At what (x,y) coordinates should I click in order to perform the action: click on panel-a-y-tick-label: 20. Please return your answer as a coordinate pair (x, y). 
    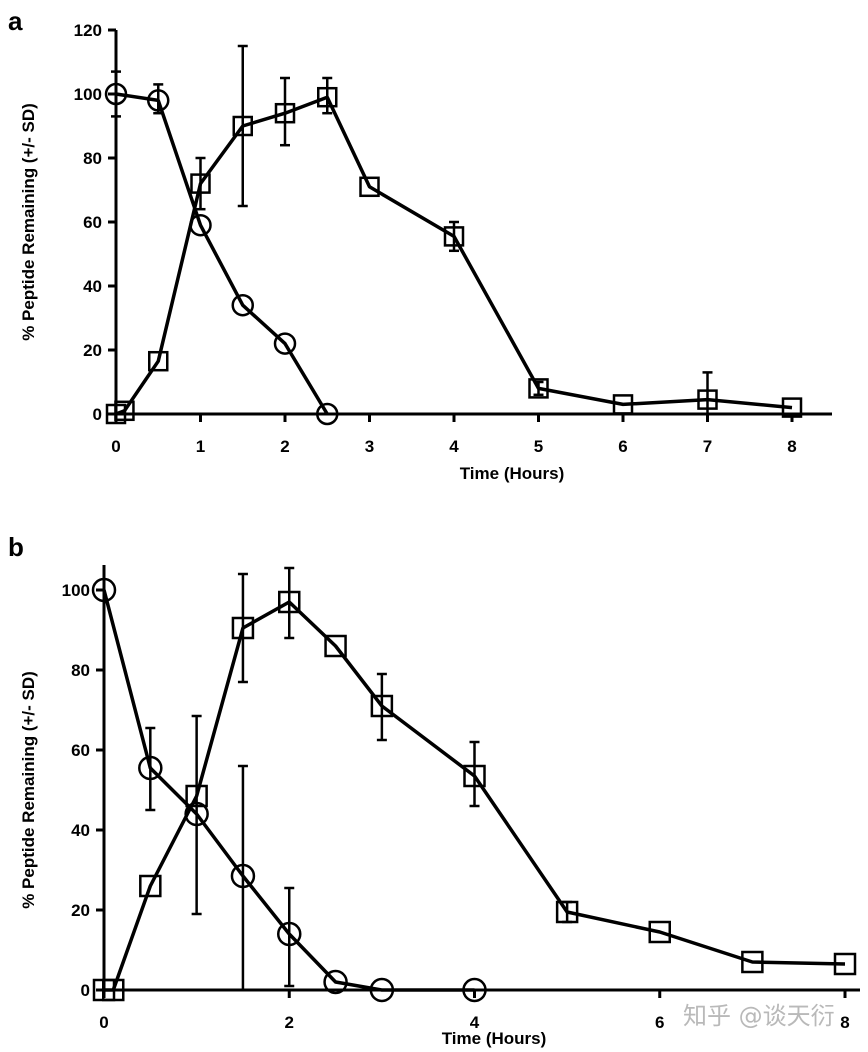
    Looking at the image, I should click on (92, 350).